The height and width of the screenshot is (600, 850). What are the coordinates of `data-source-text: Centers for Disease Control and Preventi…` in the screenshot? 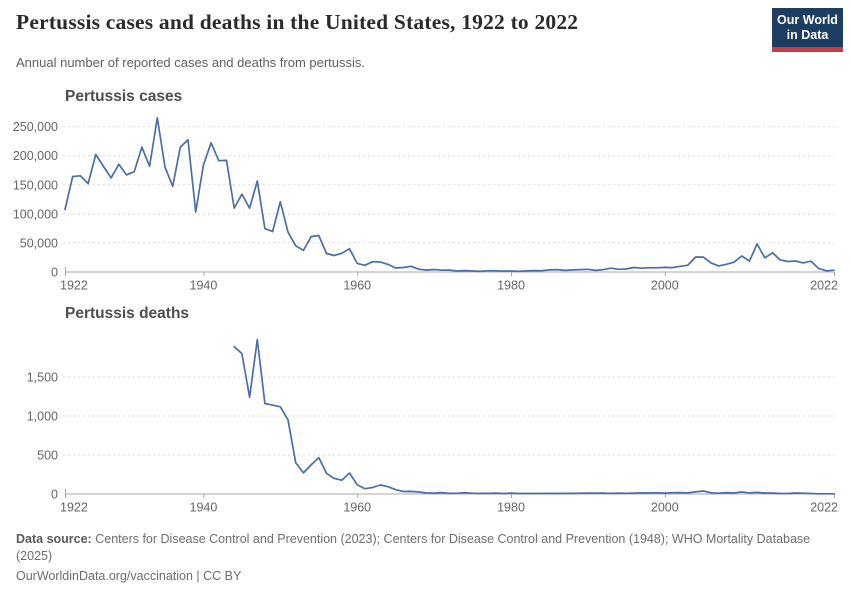 It's located at (413, 547).